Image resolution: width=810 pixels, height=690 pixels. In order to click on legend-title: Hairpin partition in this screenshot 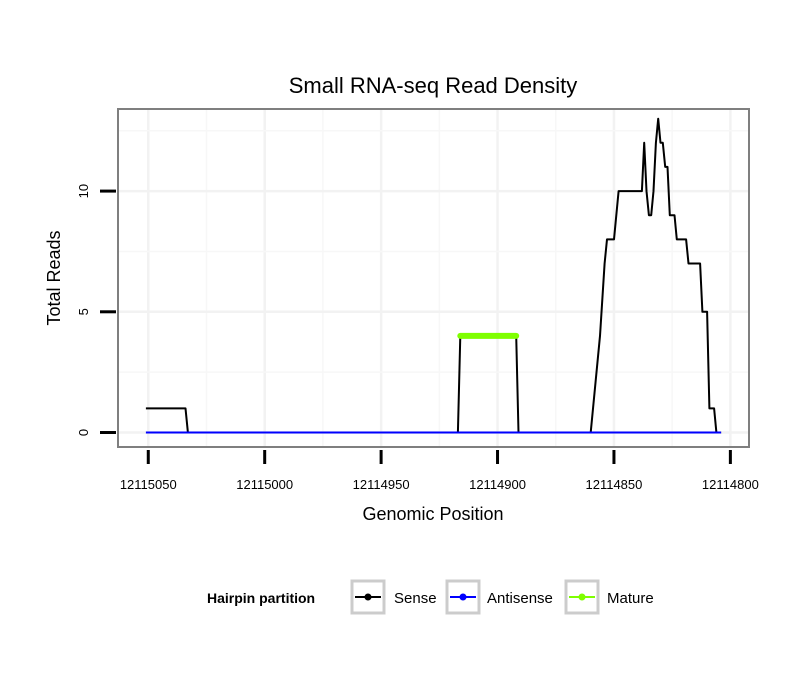, I will do `click(261, 598)`.